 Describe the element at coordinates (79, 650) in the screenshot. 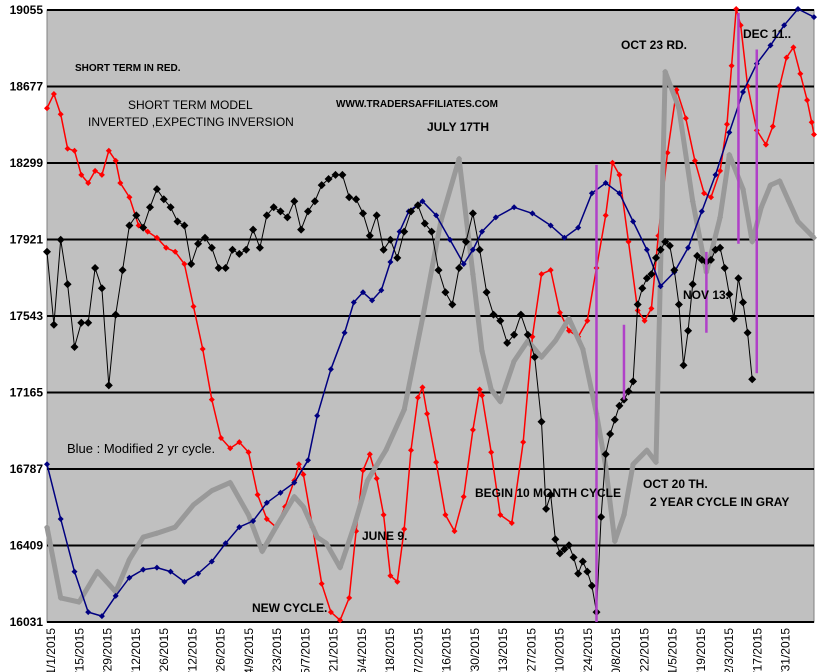

I see `x-tick-label: 1/15/2015` at that location.